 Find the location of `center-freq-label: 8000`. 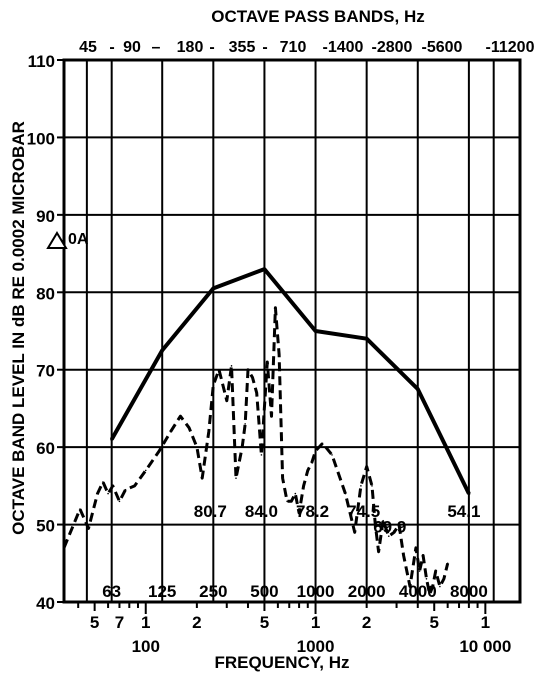

center-freq-label: 8000 is located at coordinates (469, 591).